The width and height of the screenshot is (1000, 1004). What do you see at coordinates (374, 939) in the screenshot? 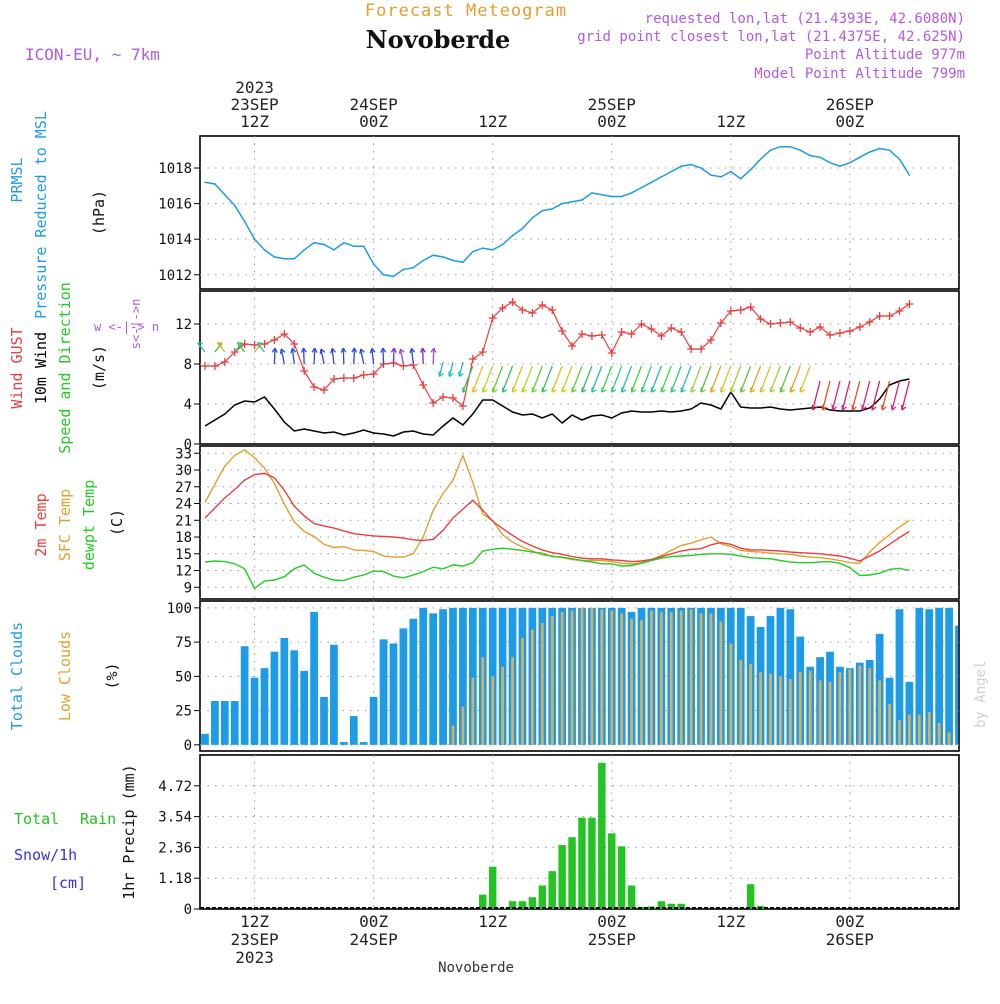
I see `bottom-time-label: 24SEP` at bounding box center [374, 939].